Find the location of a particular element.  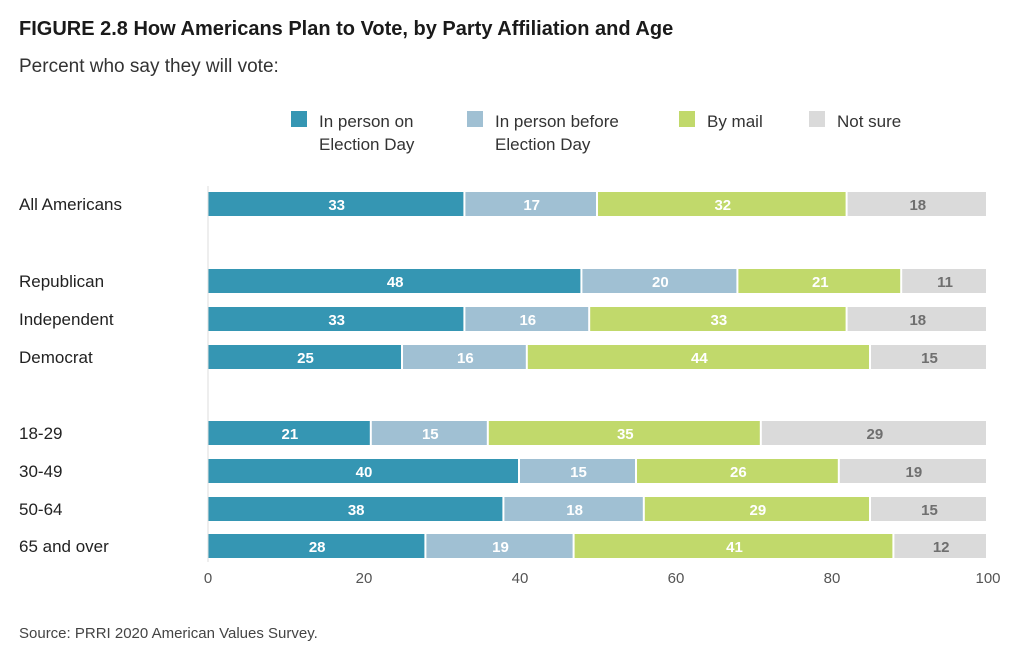

value-label-all-americans-2: 32 is located at coordinates (722, 205).